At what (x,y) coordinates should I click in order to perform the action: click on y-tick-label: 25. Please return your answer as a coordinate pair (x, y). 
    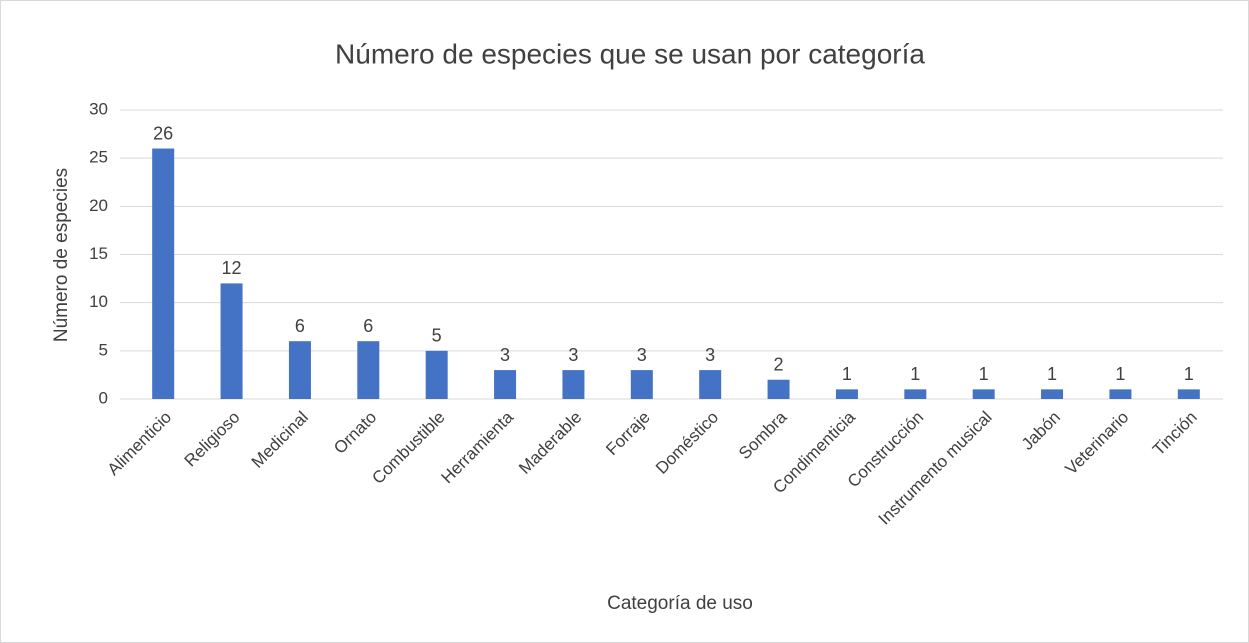
    Looking at the image, I should click on (98, 157).